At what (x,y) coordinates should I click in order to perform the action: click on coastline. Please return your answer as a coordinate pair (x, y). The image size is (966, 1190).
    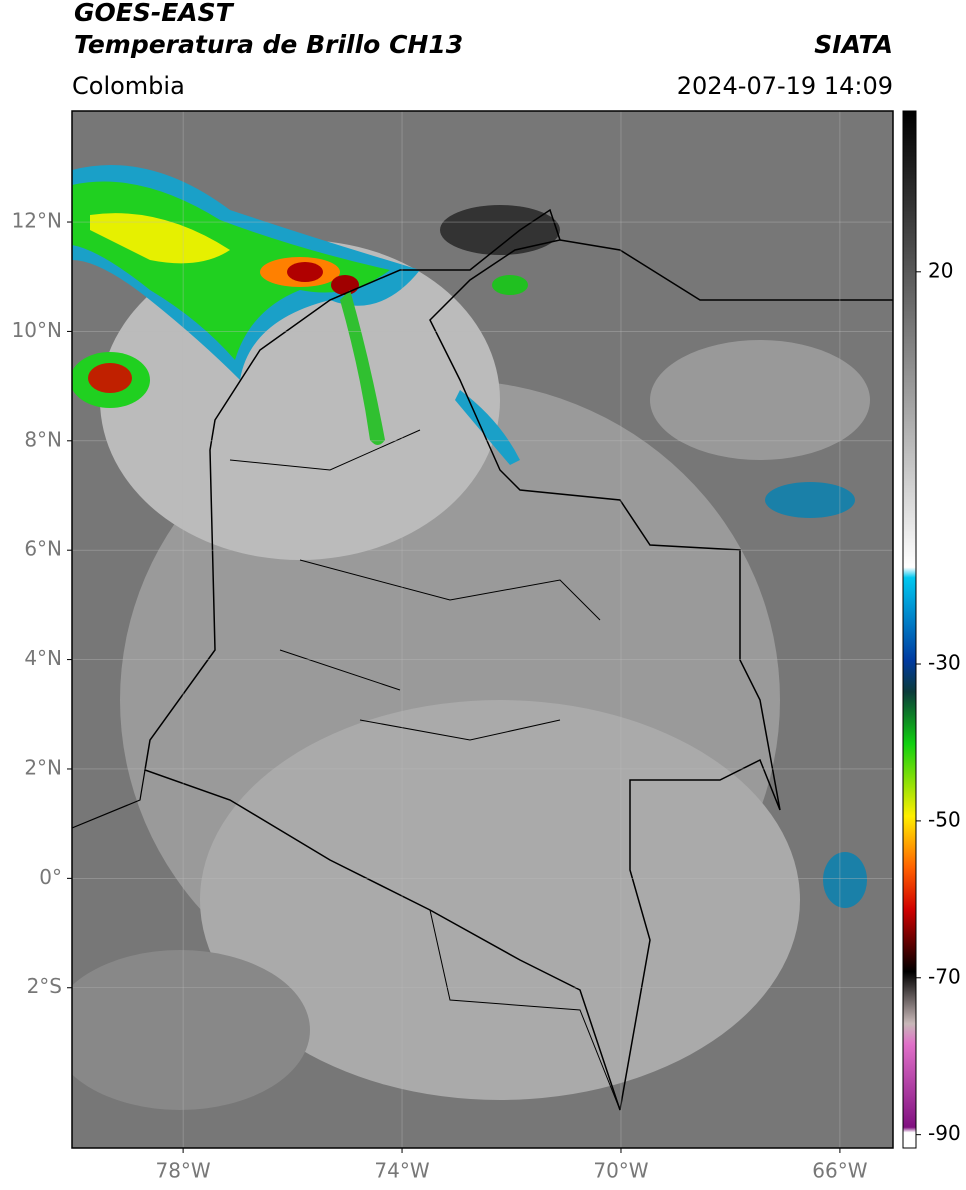
    Looking at the image, I should click on (726, 270).